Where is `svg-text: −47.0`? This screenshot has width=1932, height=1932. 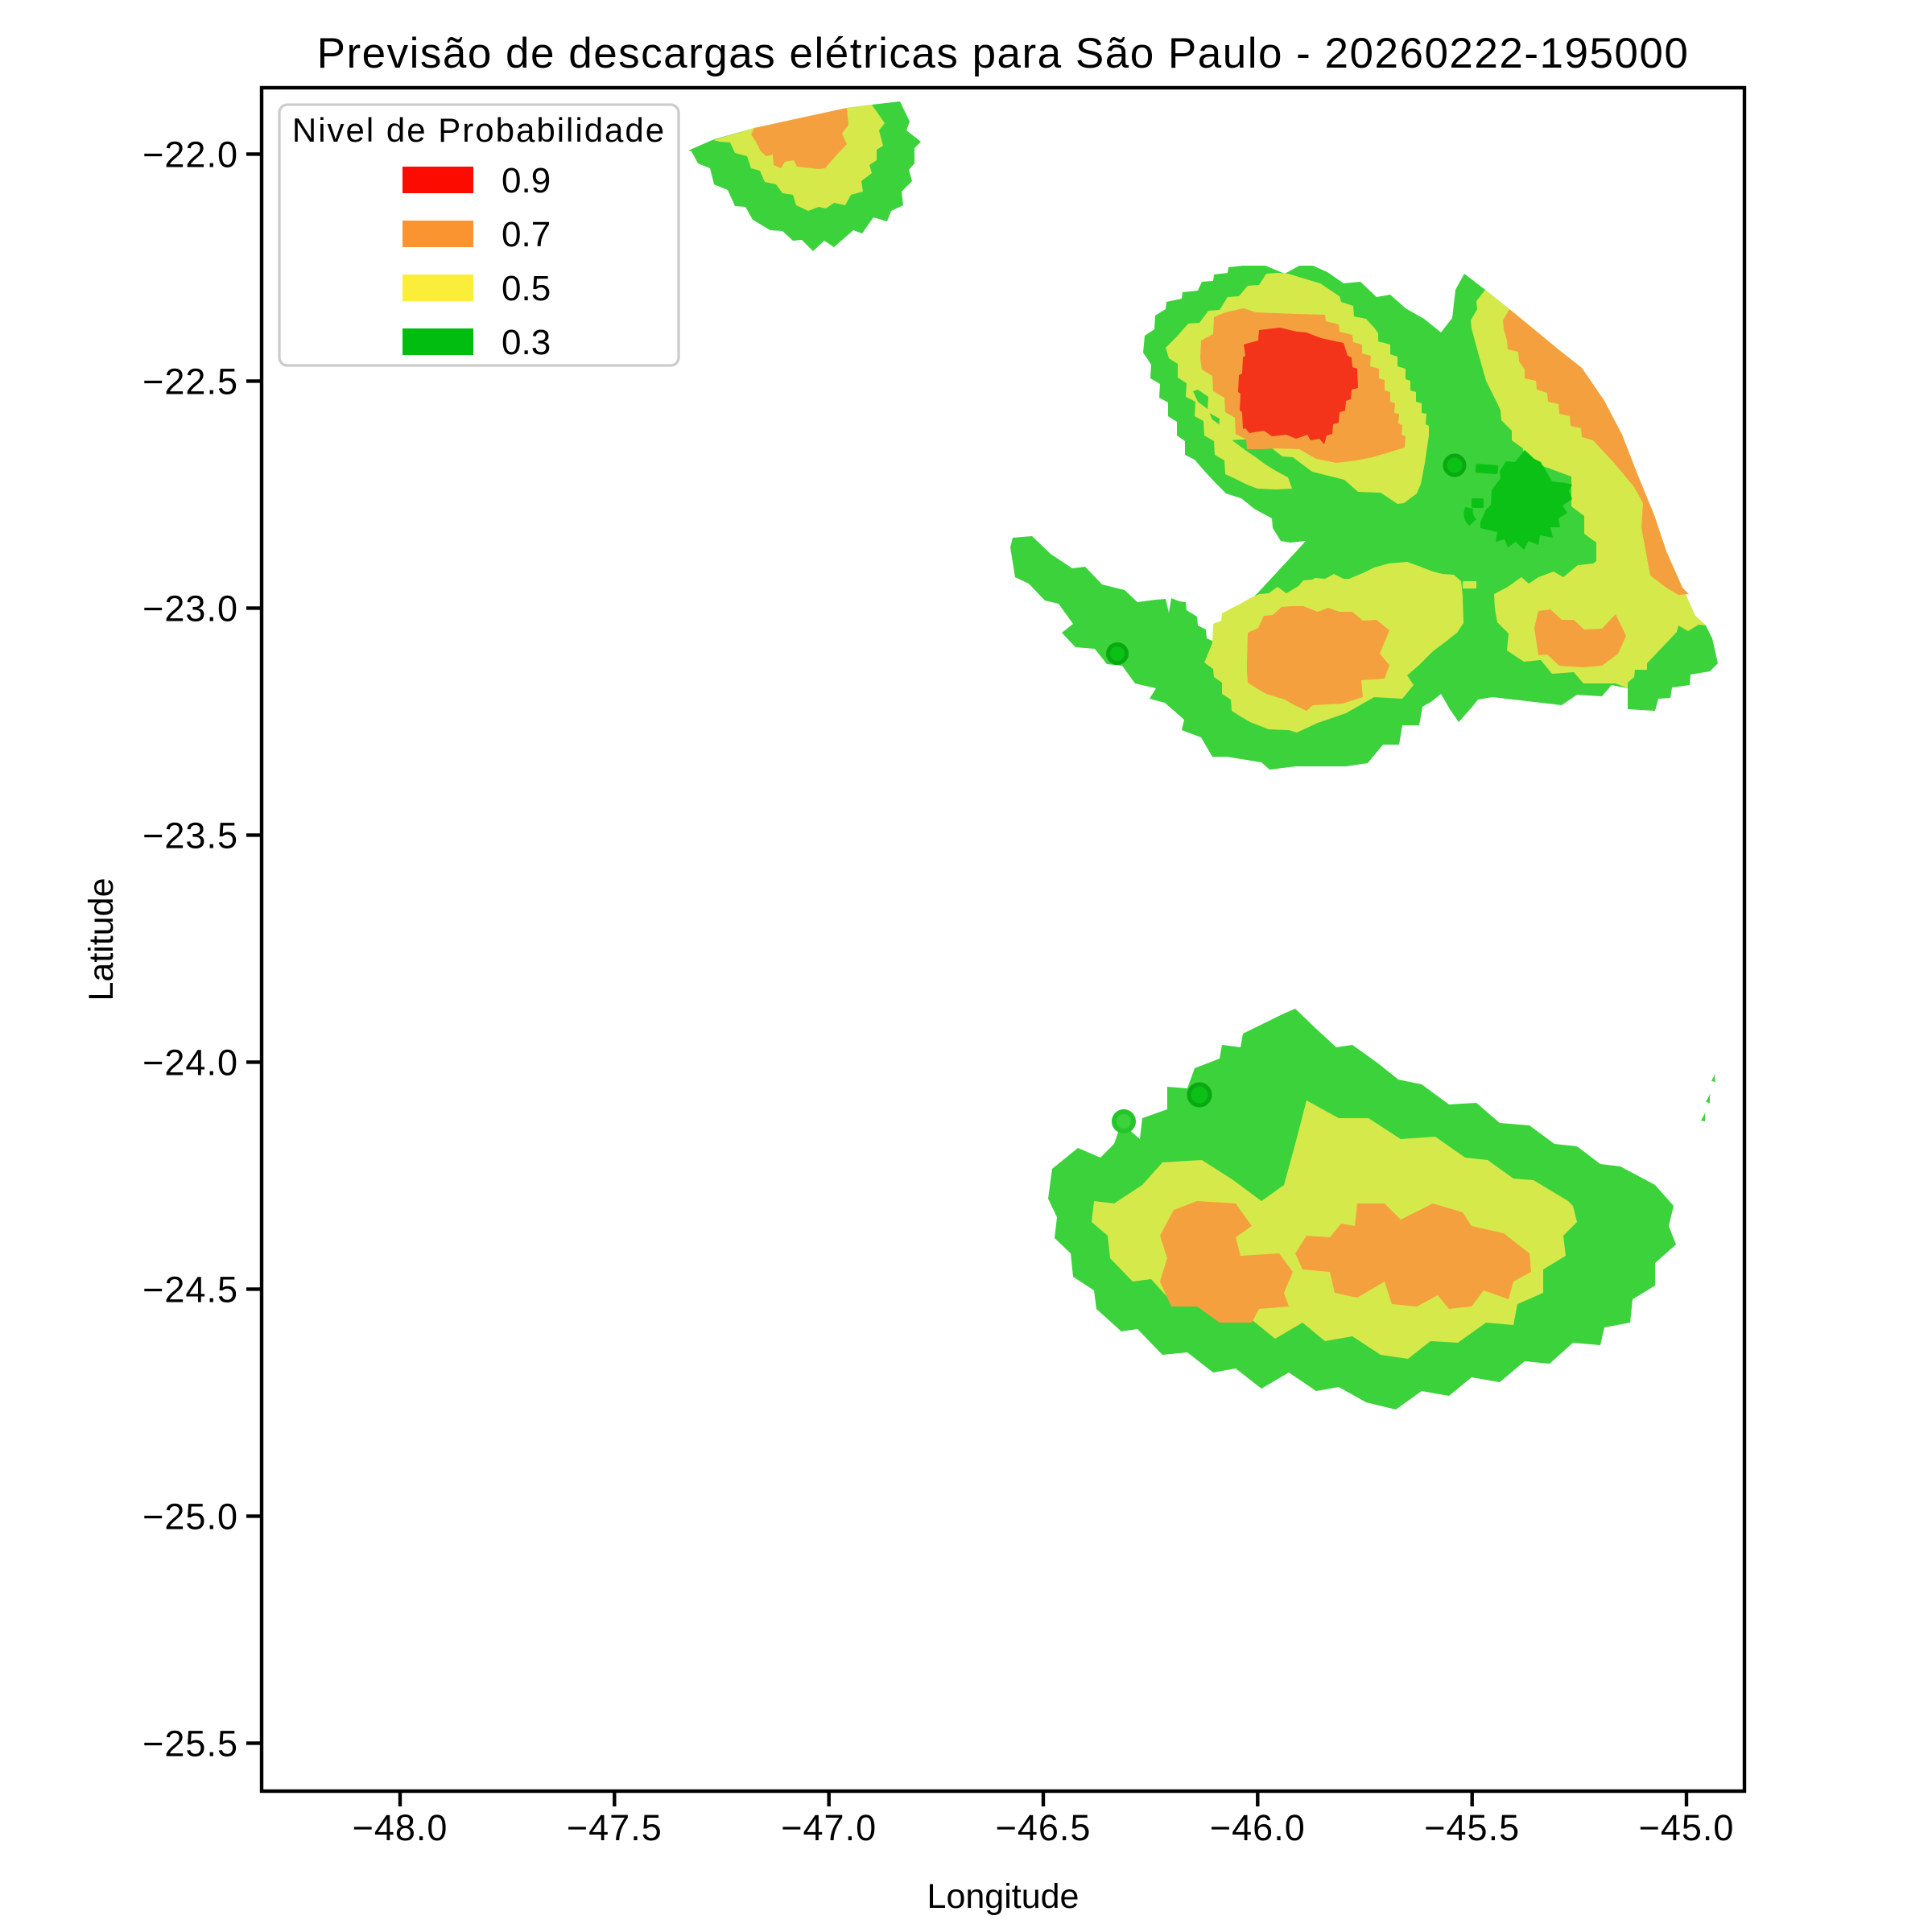 svg-text: −47.0 is located at coordinates (829, 1827).